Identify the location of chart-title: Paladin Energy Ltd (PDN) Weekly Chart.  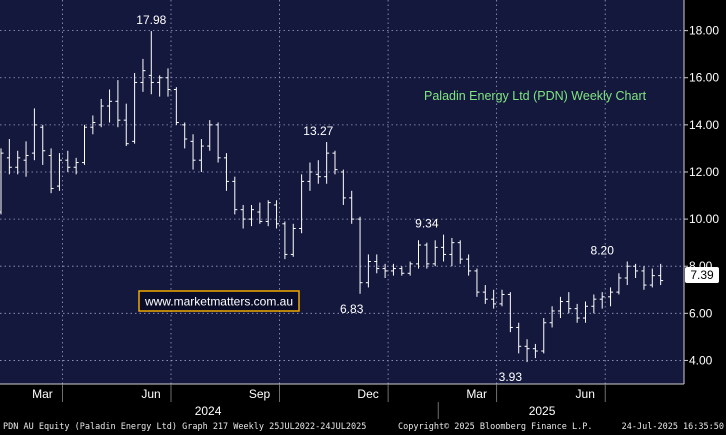
(535, 96).